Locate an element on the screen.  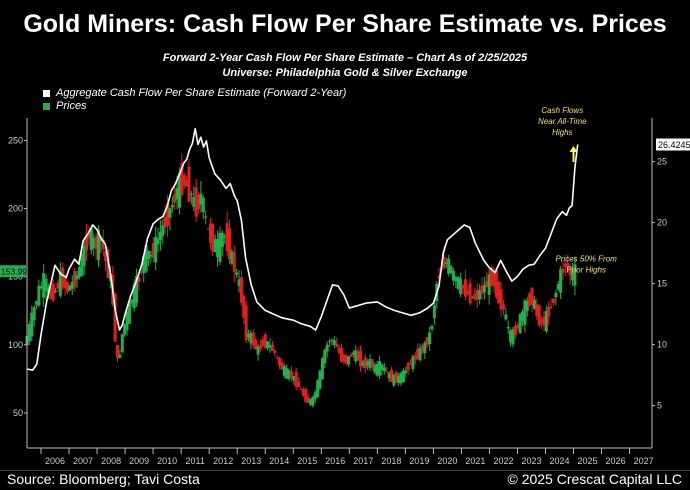
x-tick-label: 2022 is located at coordinates (503, 461).